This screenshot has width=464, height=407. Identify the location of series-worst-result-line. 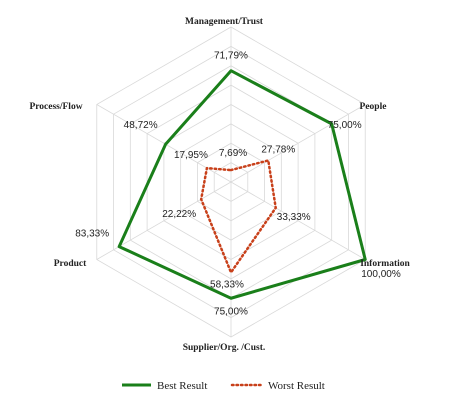
(238, 216).